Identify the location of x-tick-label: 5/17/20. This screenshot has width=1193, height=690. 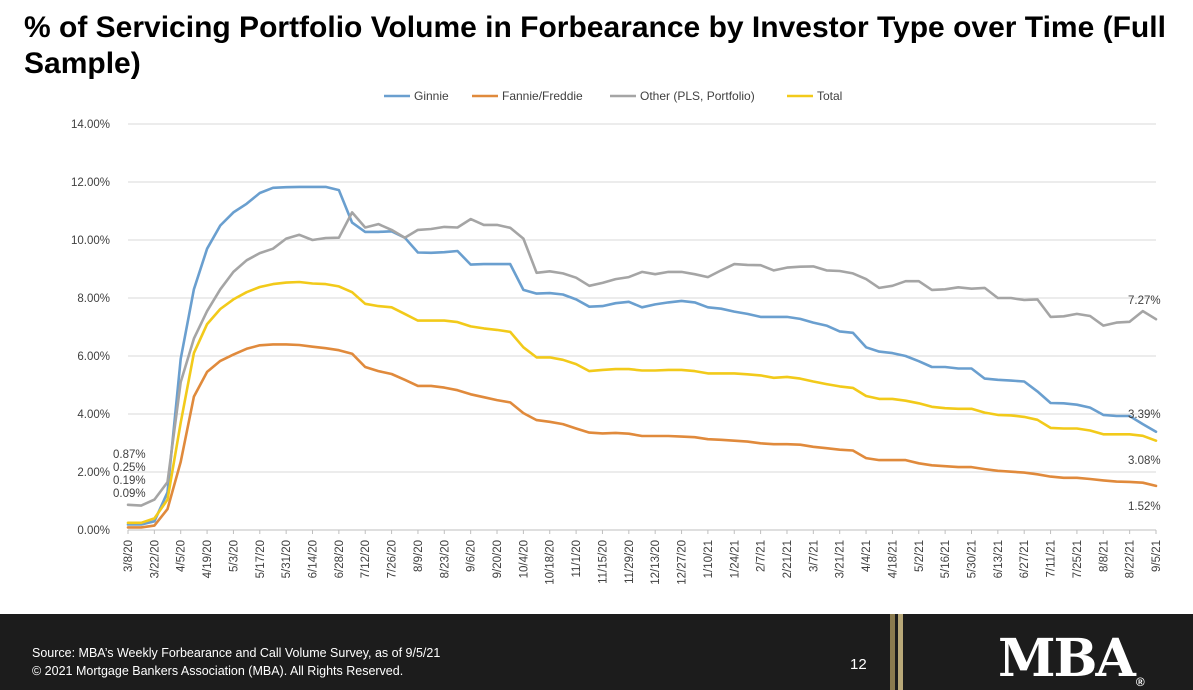
(261, 559).